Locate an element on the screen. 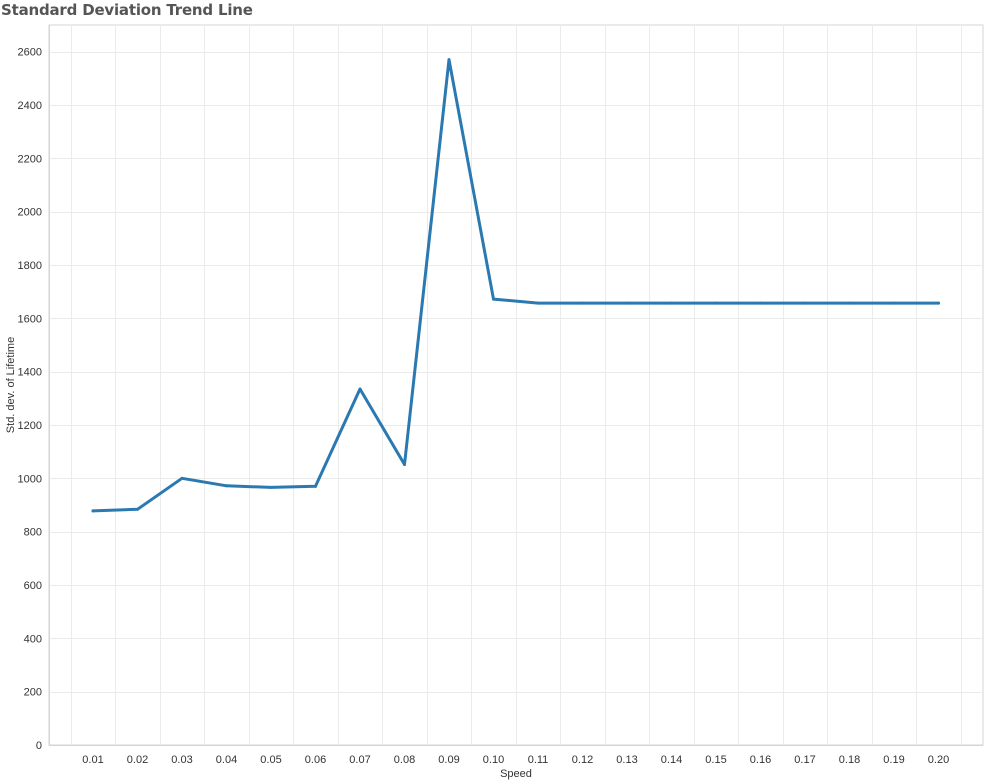 This screenshot has height=784, width=984. x-tick-label: 0.01 is located at coordinates (92, 760).